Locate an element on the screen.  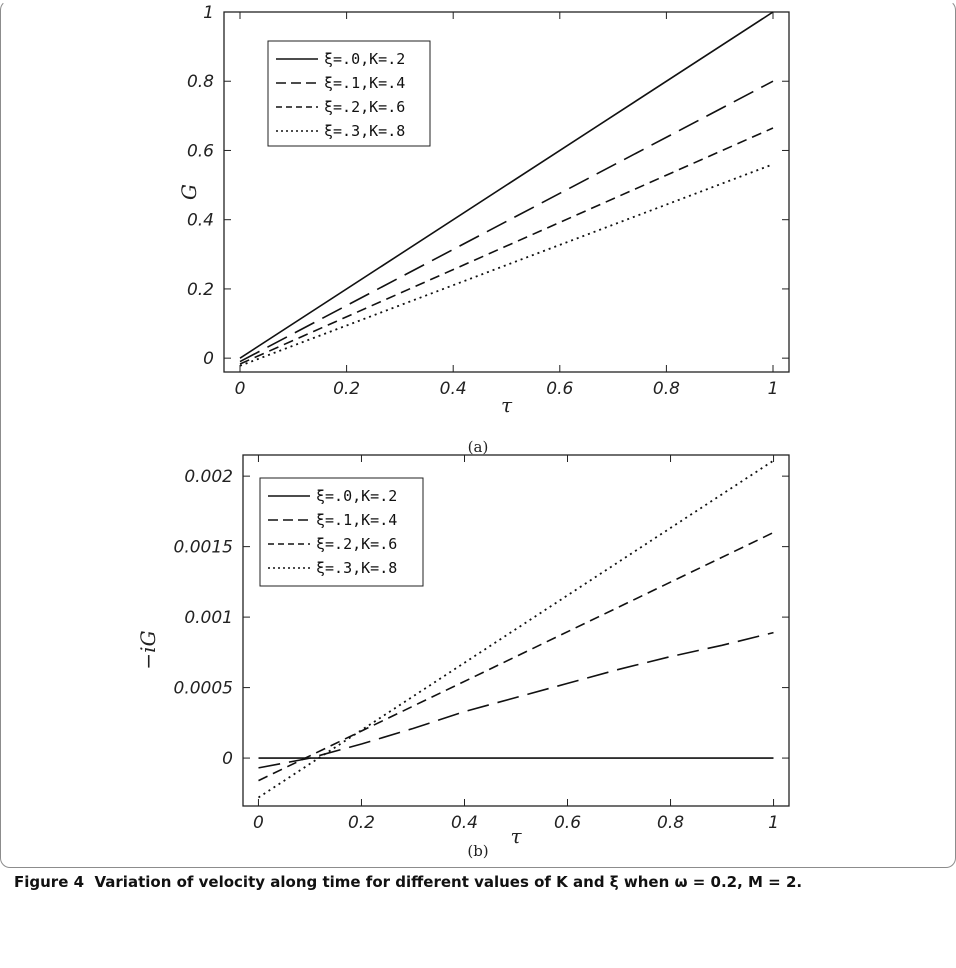
y-tick-label: 0.2 is located at coordinates (200, 290).